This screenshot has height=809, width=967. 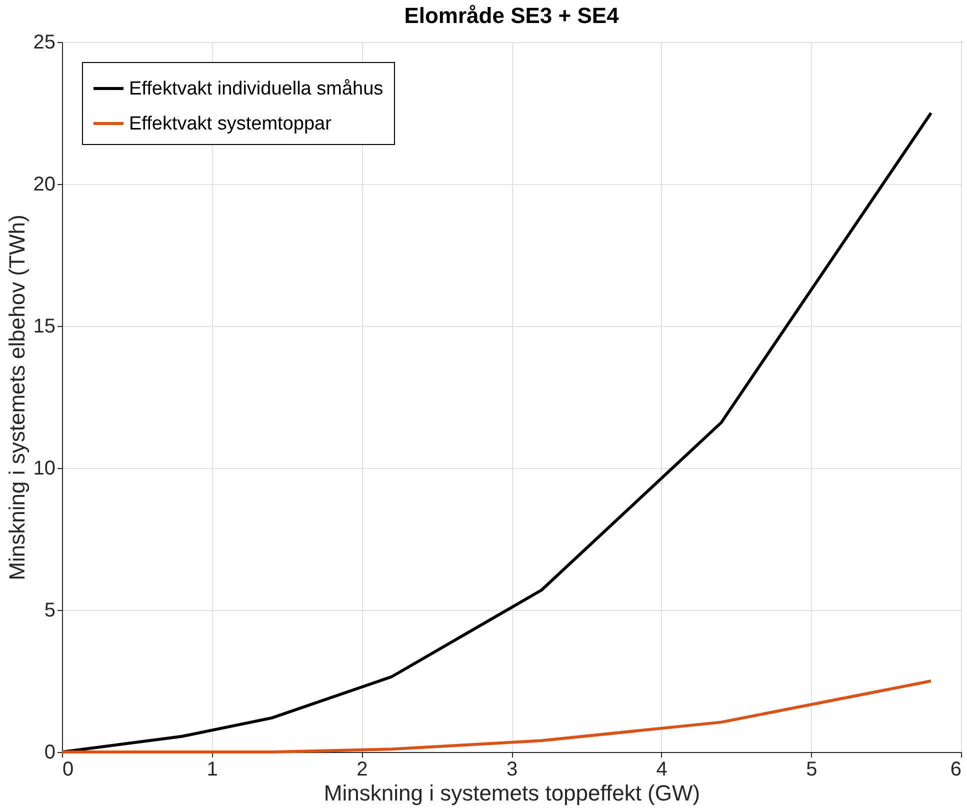 I want to click on legend-label: Effektvakt systemtoppar, so click(x=230, y=124).